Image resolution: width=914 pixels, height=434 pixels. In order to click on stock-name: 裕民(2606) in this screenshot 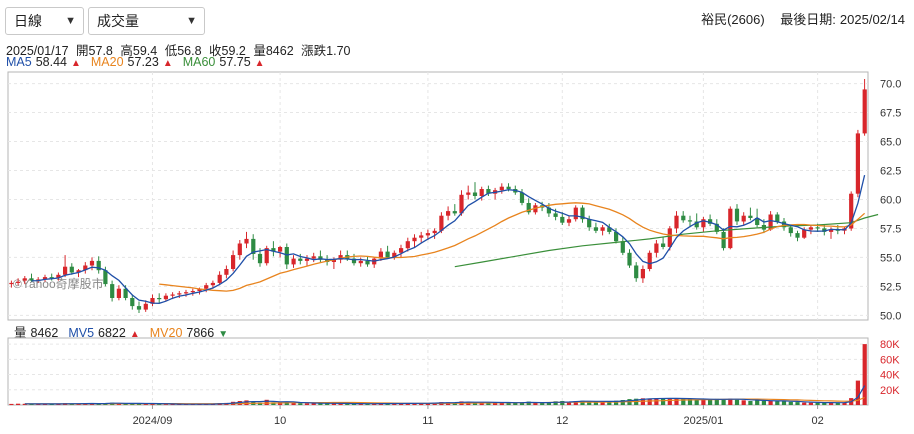, I will do `click(733, 19)`.